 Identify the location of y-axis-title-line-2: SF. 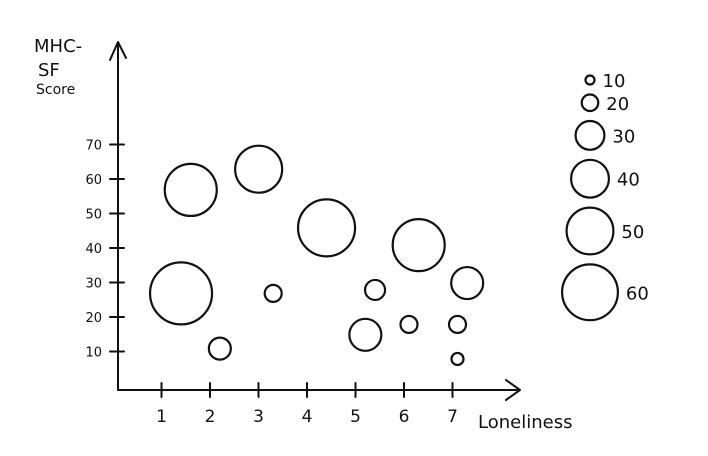
(49, 70).